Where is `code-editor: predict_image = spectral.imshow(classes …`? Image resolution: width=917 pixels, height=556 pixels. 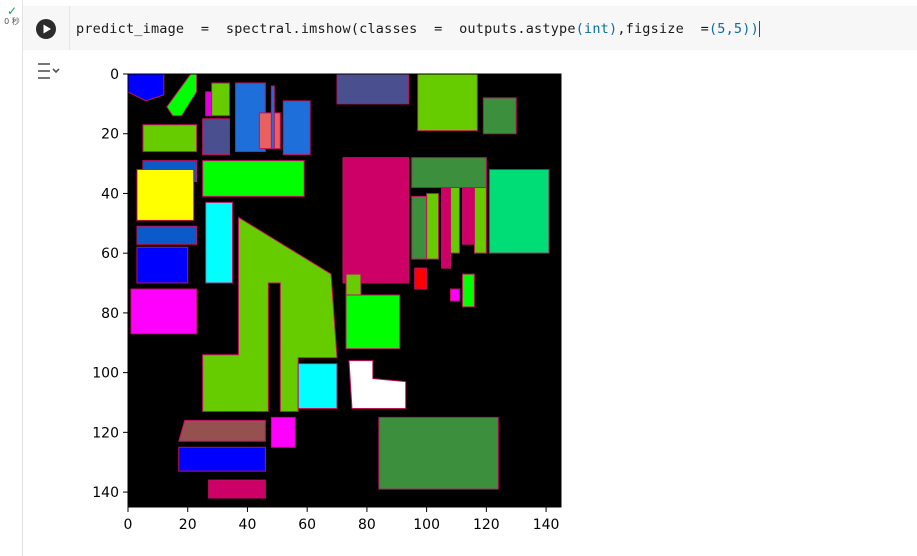
code-editor: predict_image = spectral.imshow(classes … is located at coordinates (493, 28).